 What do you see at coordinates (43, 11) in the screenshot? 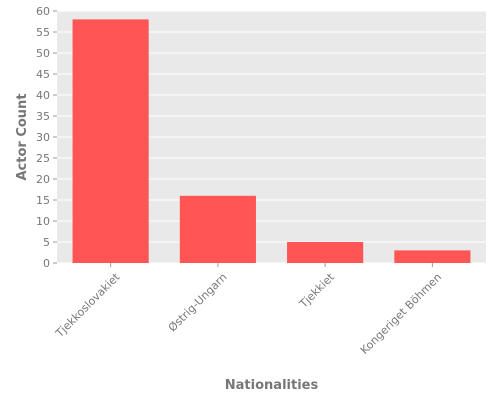
I see `y-tick-label: 60` at bounding box center [43, 11].